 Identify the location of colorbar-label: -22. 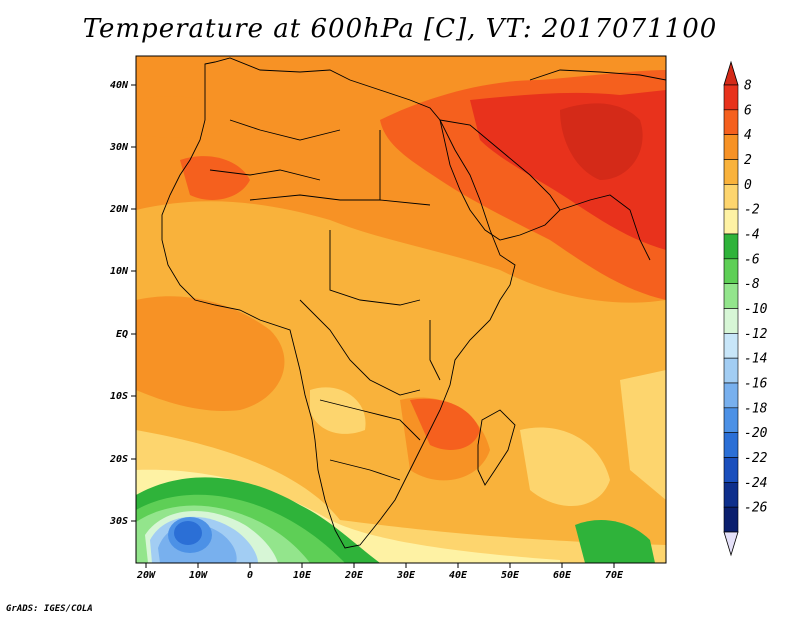
(756, 458).